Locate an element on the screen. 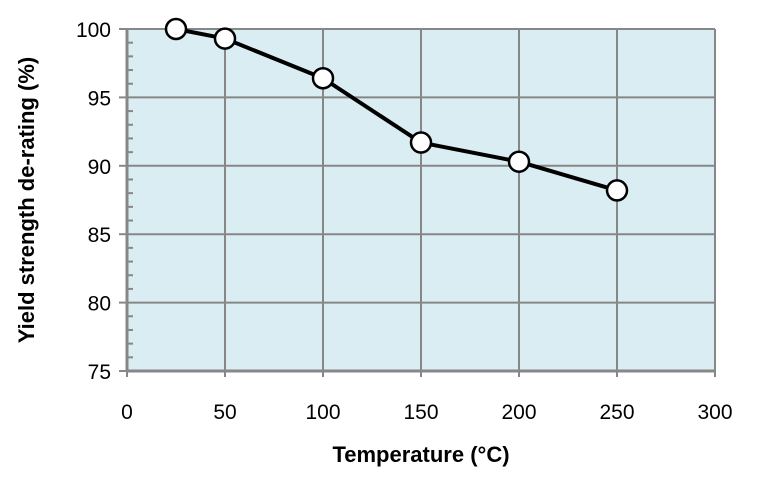 Image resolution: width=764 pixels, height=480 pixels. y-tick-label: 80 is located at coordinates (99, 304).